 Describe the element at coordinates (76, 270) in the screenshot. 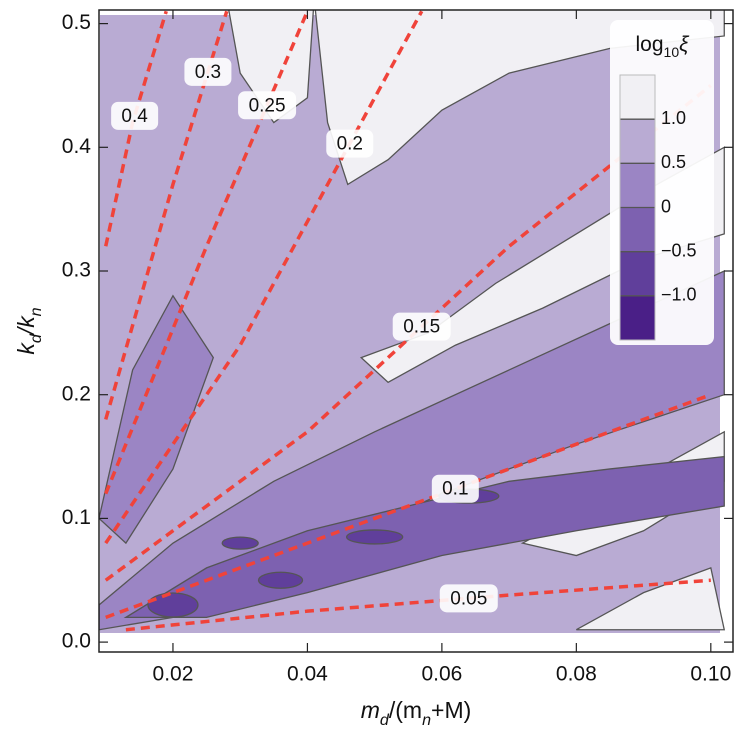

I see `y-tick-label: 0.3` at that location.